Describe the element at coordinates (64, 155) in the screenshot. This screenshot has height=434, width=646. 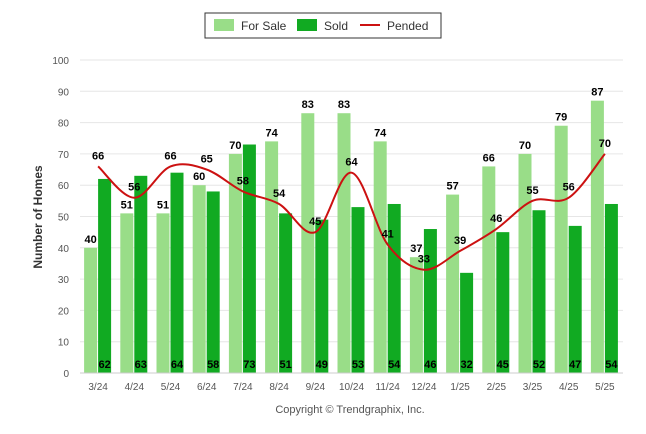
I see `y-tick-label: 70` at that location.